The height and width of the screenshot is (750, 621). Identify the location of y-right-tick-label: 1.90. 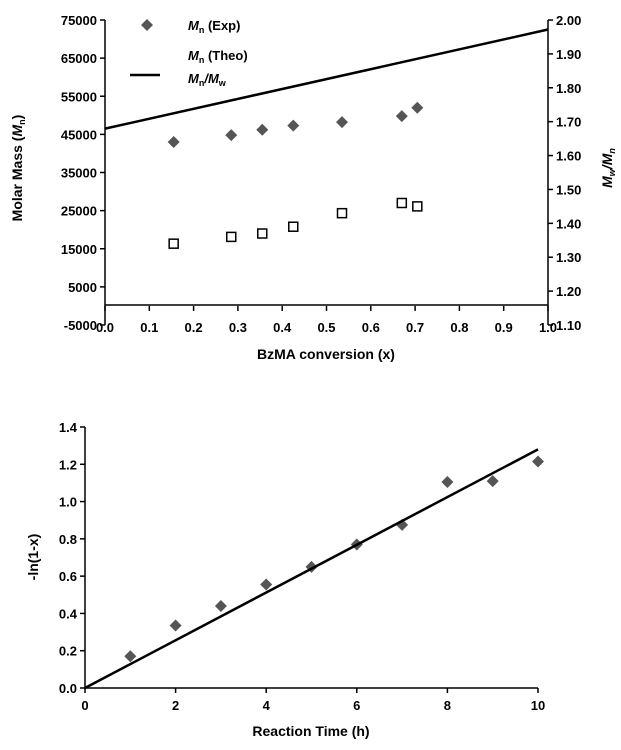
(568, 54).